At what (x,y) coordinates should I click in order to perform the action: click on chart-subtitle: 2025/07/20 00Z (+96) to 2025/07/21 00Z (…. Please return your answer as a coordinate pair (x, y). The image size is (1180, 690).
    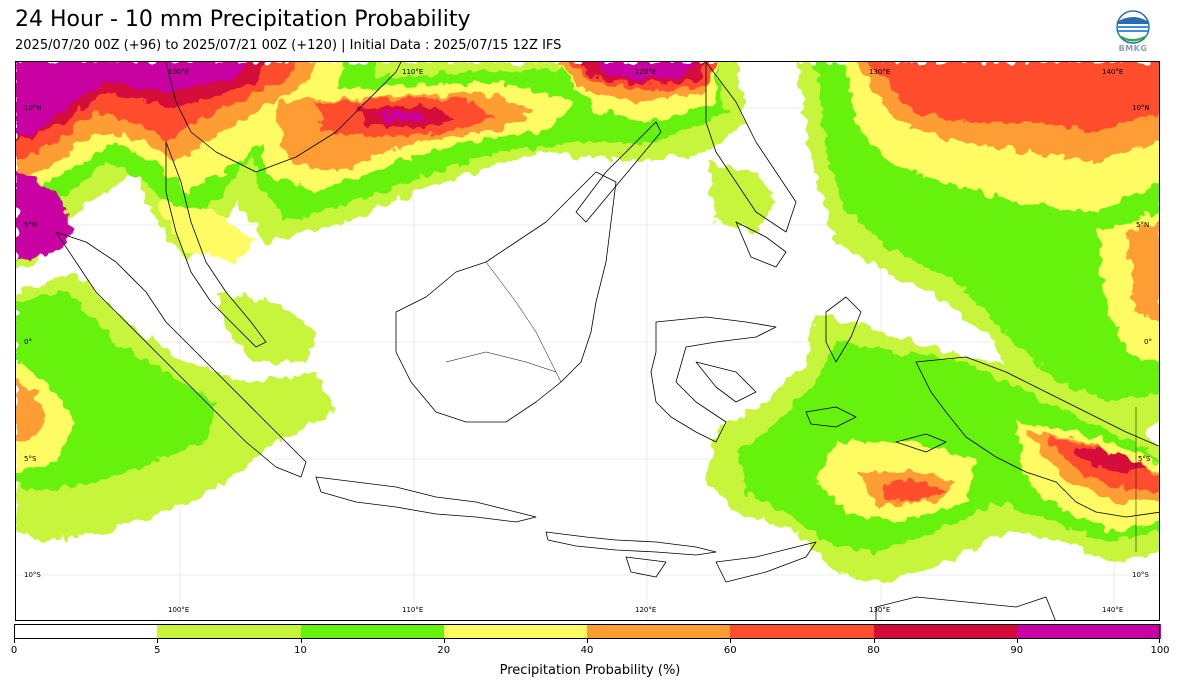
    Looking at the image, I should click on (288, 45).